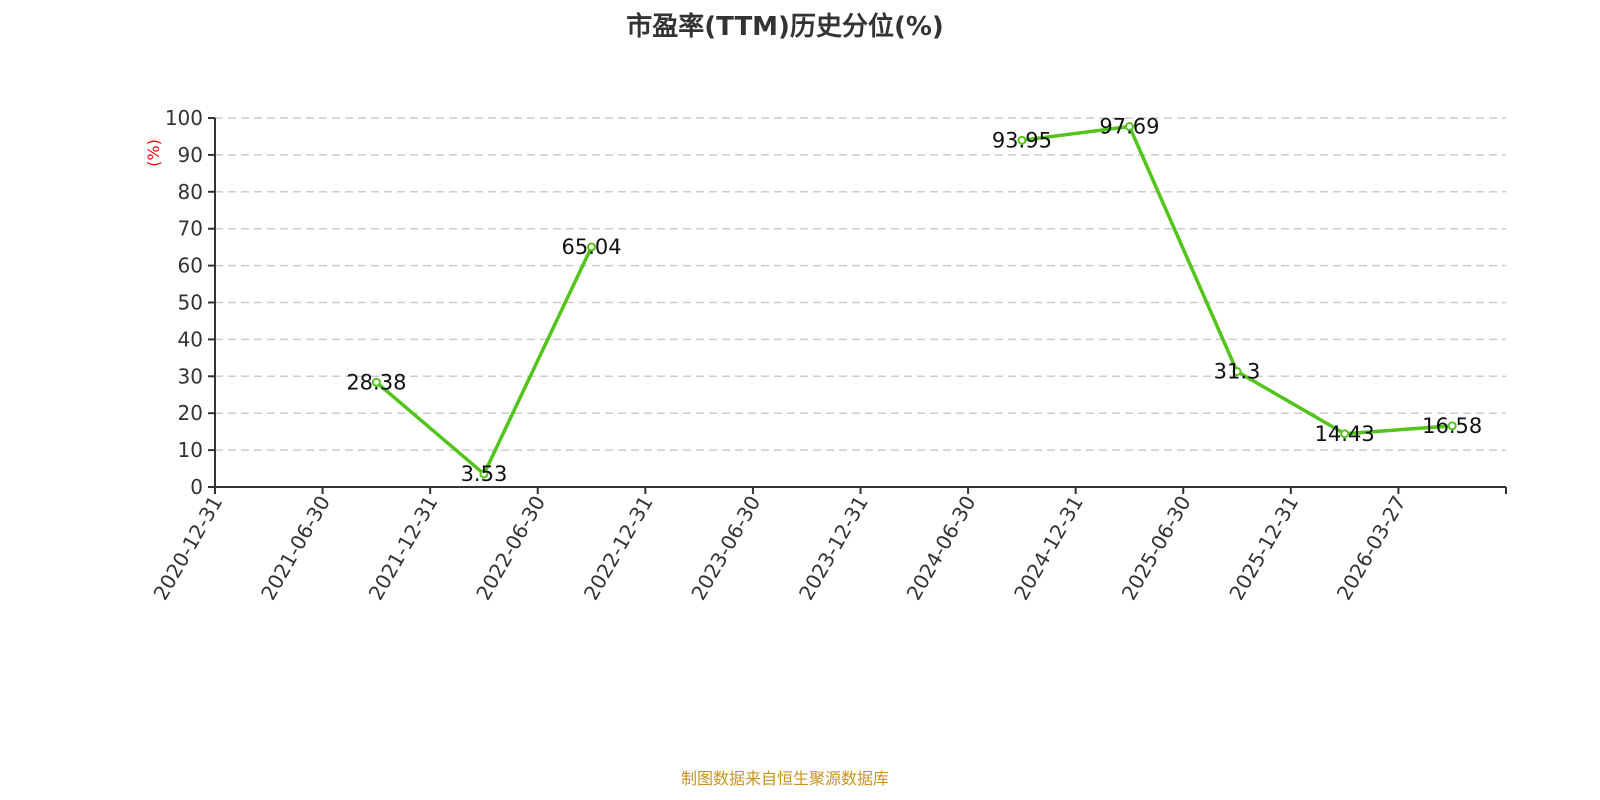 The width and height of the screenshot is (1600, 800). What do you see at coordinates (1263, 548) in the screenshot?
I see `x-tick-label: 2025-12-31` at bounding box center [1263, 548].